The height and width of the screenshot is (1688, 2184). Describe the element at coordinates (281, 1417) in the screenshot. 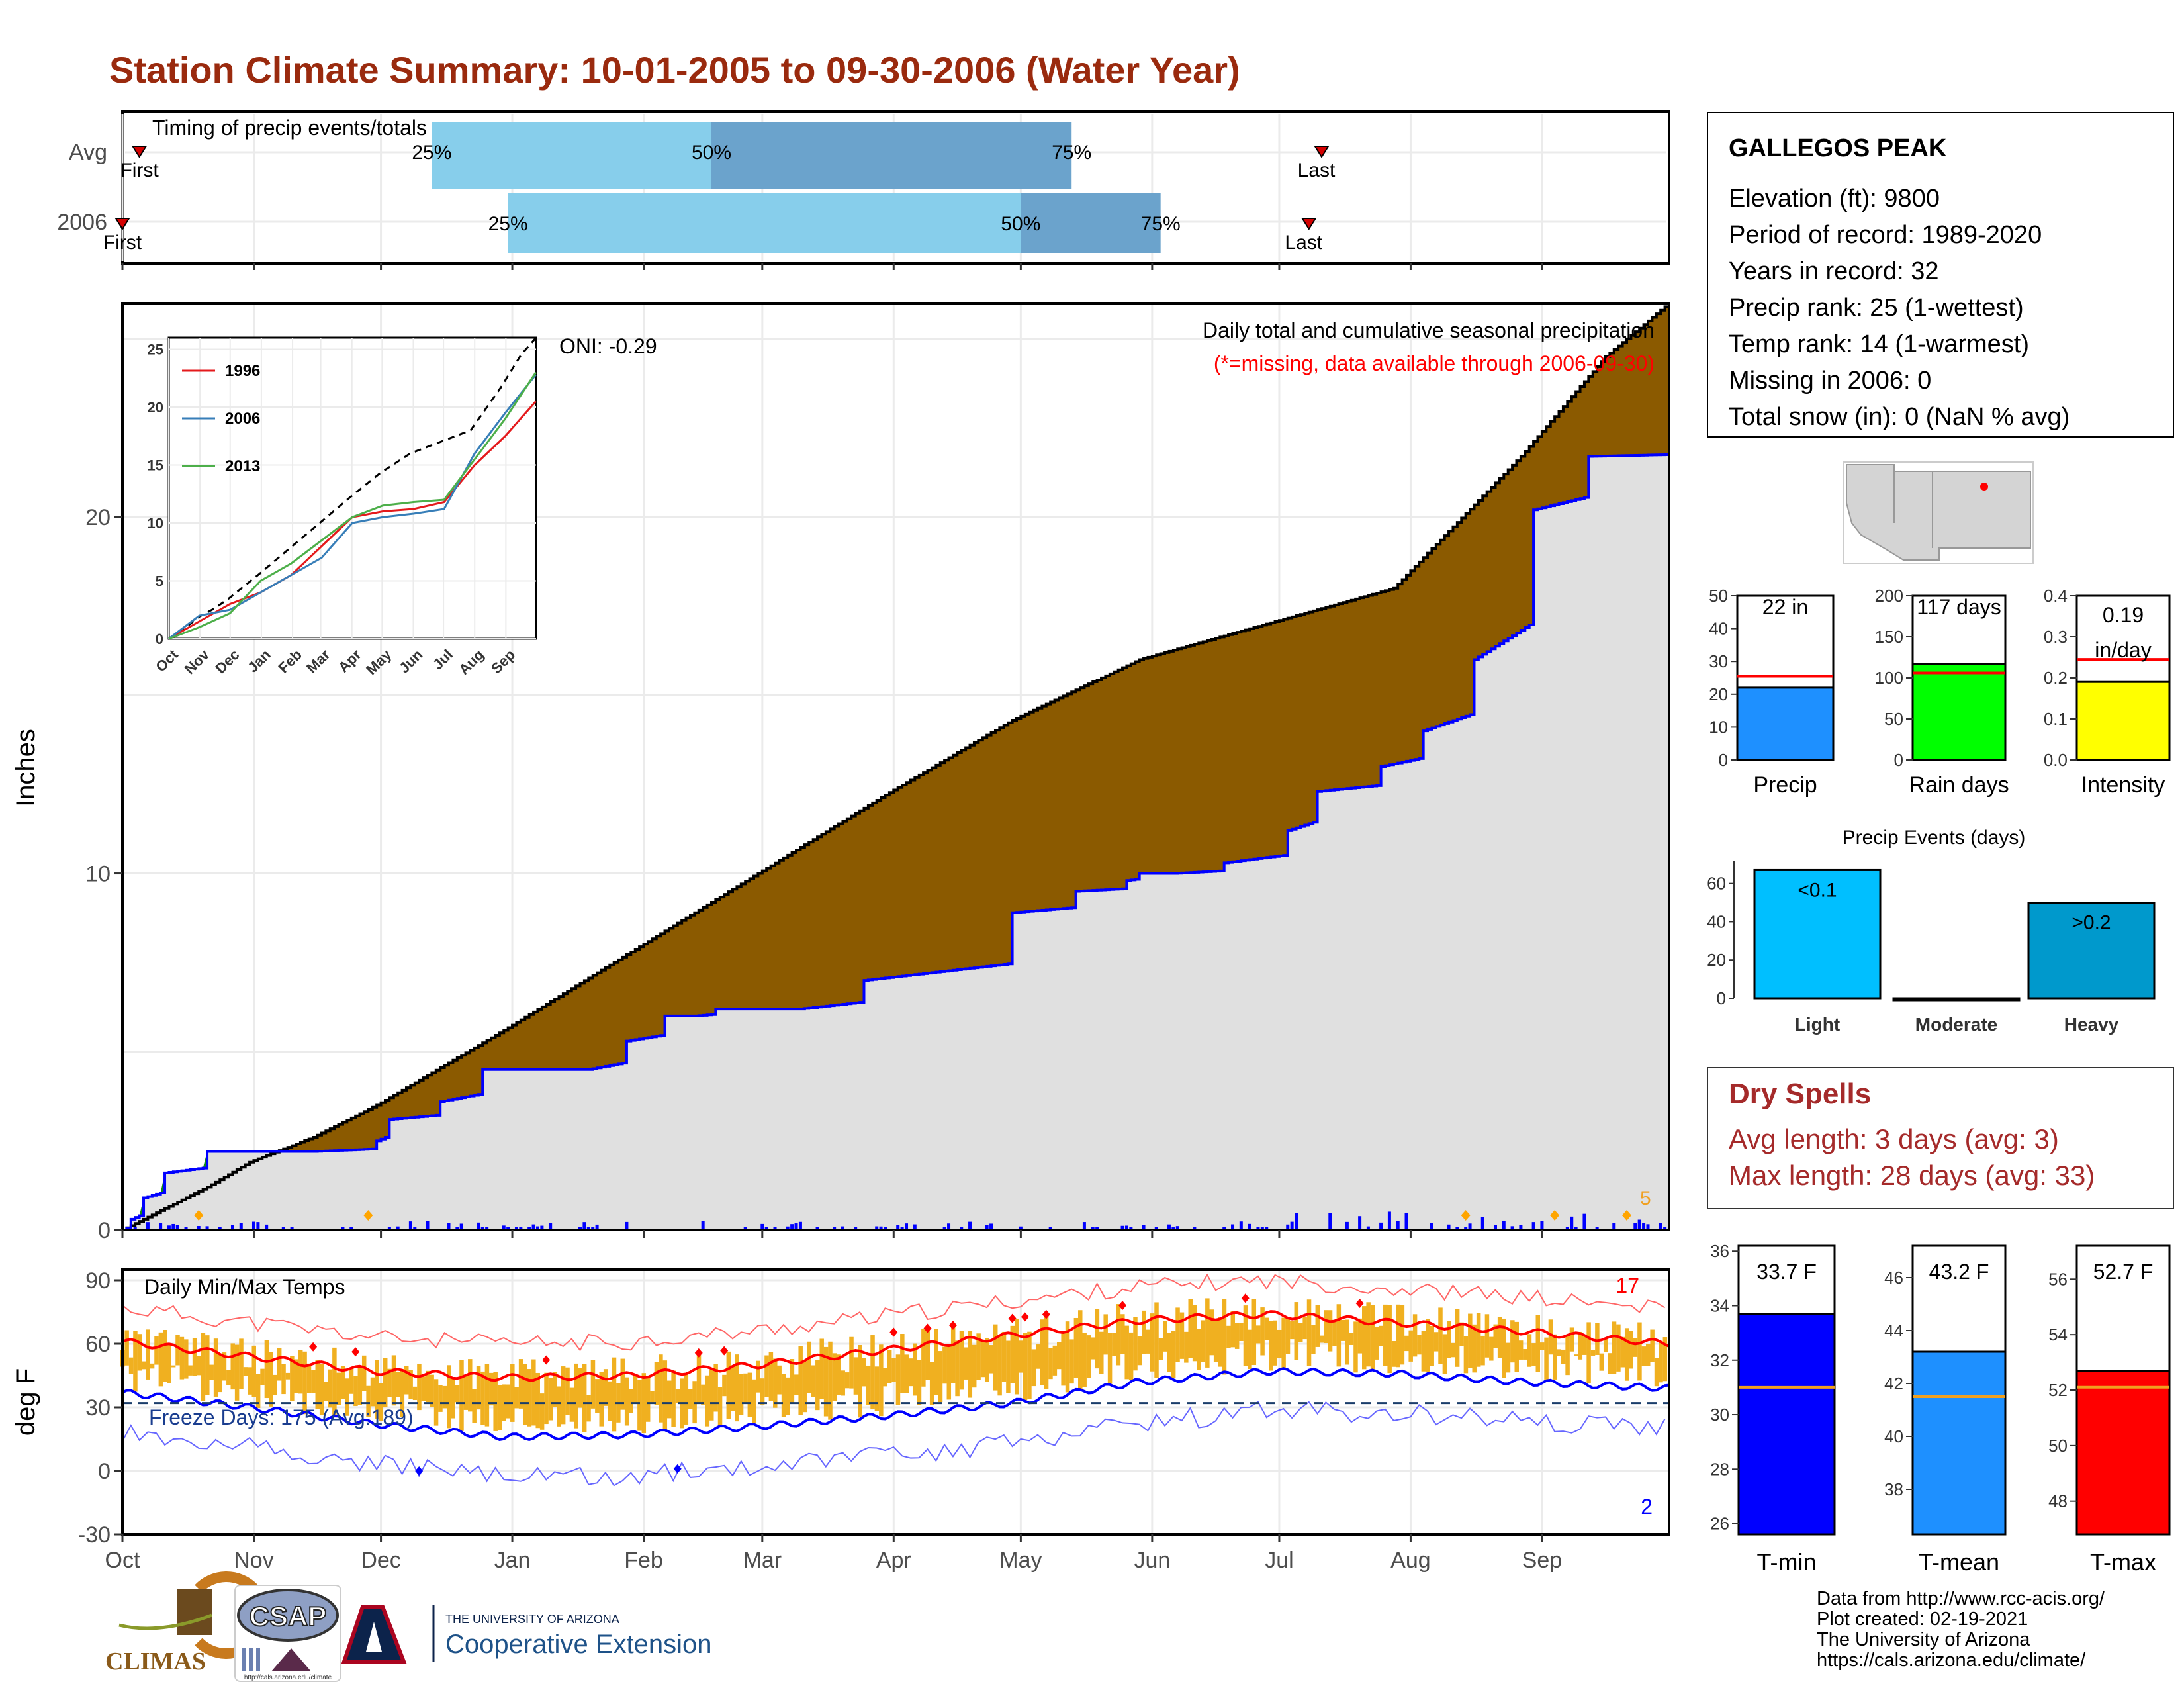

I see `freeze-days-note: Freeze Days: 175 (Avg:189)` at that location.